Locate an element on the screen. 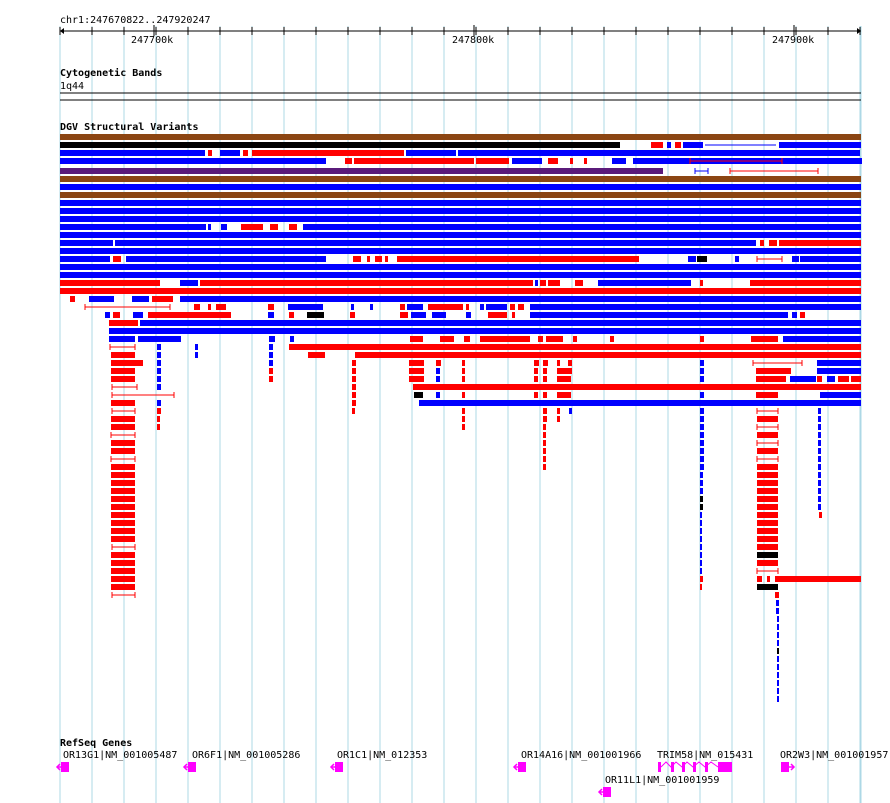 The width and height of the screenshot is (890, 803). refseq-track-title: RefSeq Genes is located at coordinates (96, 743).